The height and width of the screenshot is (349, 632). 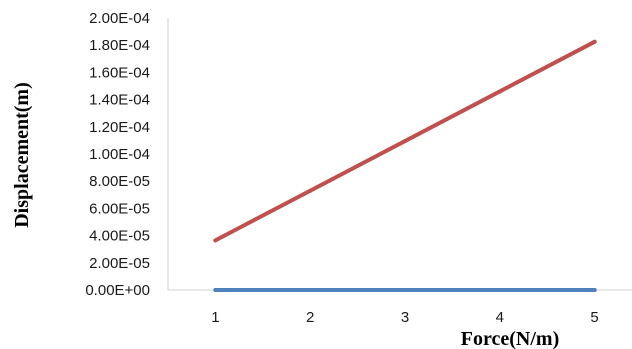 I want to click on y-tick-label: 1.40E-04, so click(x=119, y=100).